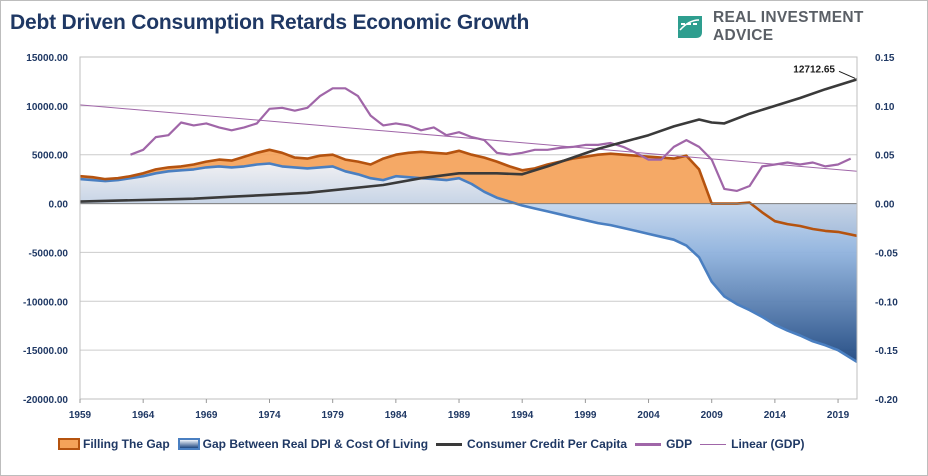 The height and width of the screenshot is (476, 928). What do you see at coordinates (885, 205) in the screenshot?
I see `y-right-tick-label: 0.00` at bounding box center [885, 205].